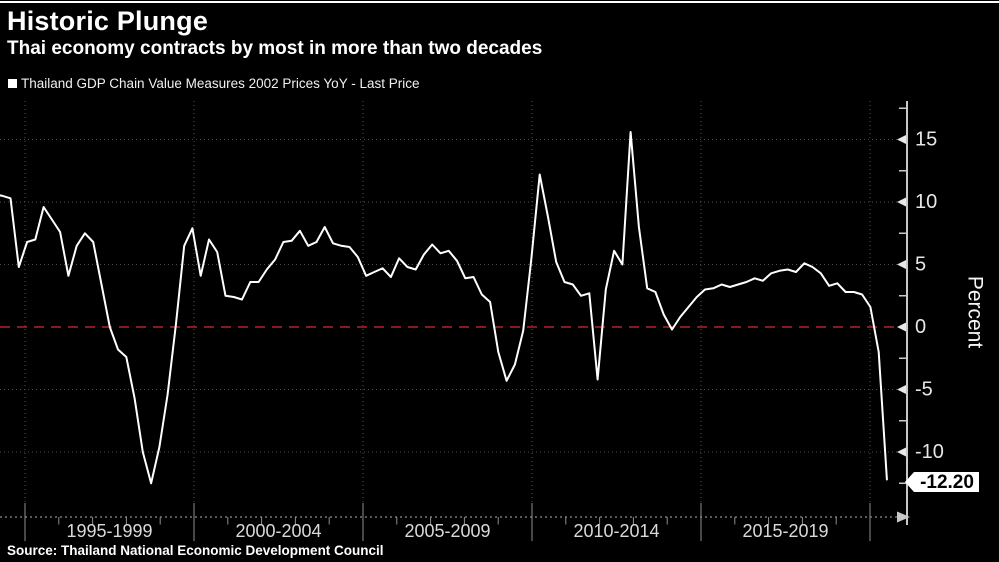 The width and height of the screenshot is (999, 562). I want to click on last-price-tag-shape, so click(942, 482).